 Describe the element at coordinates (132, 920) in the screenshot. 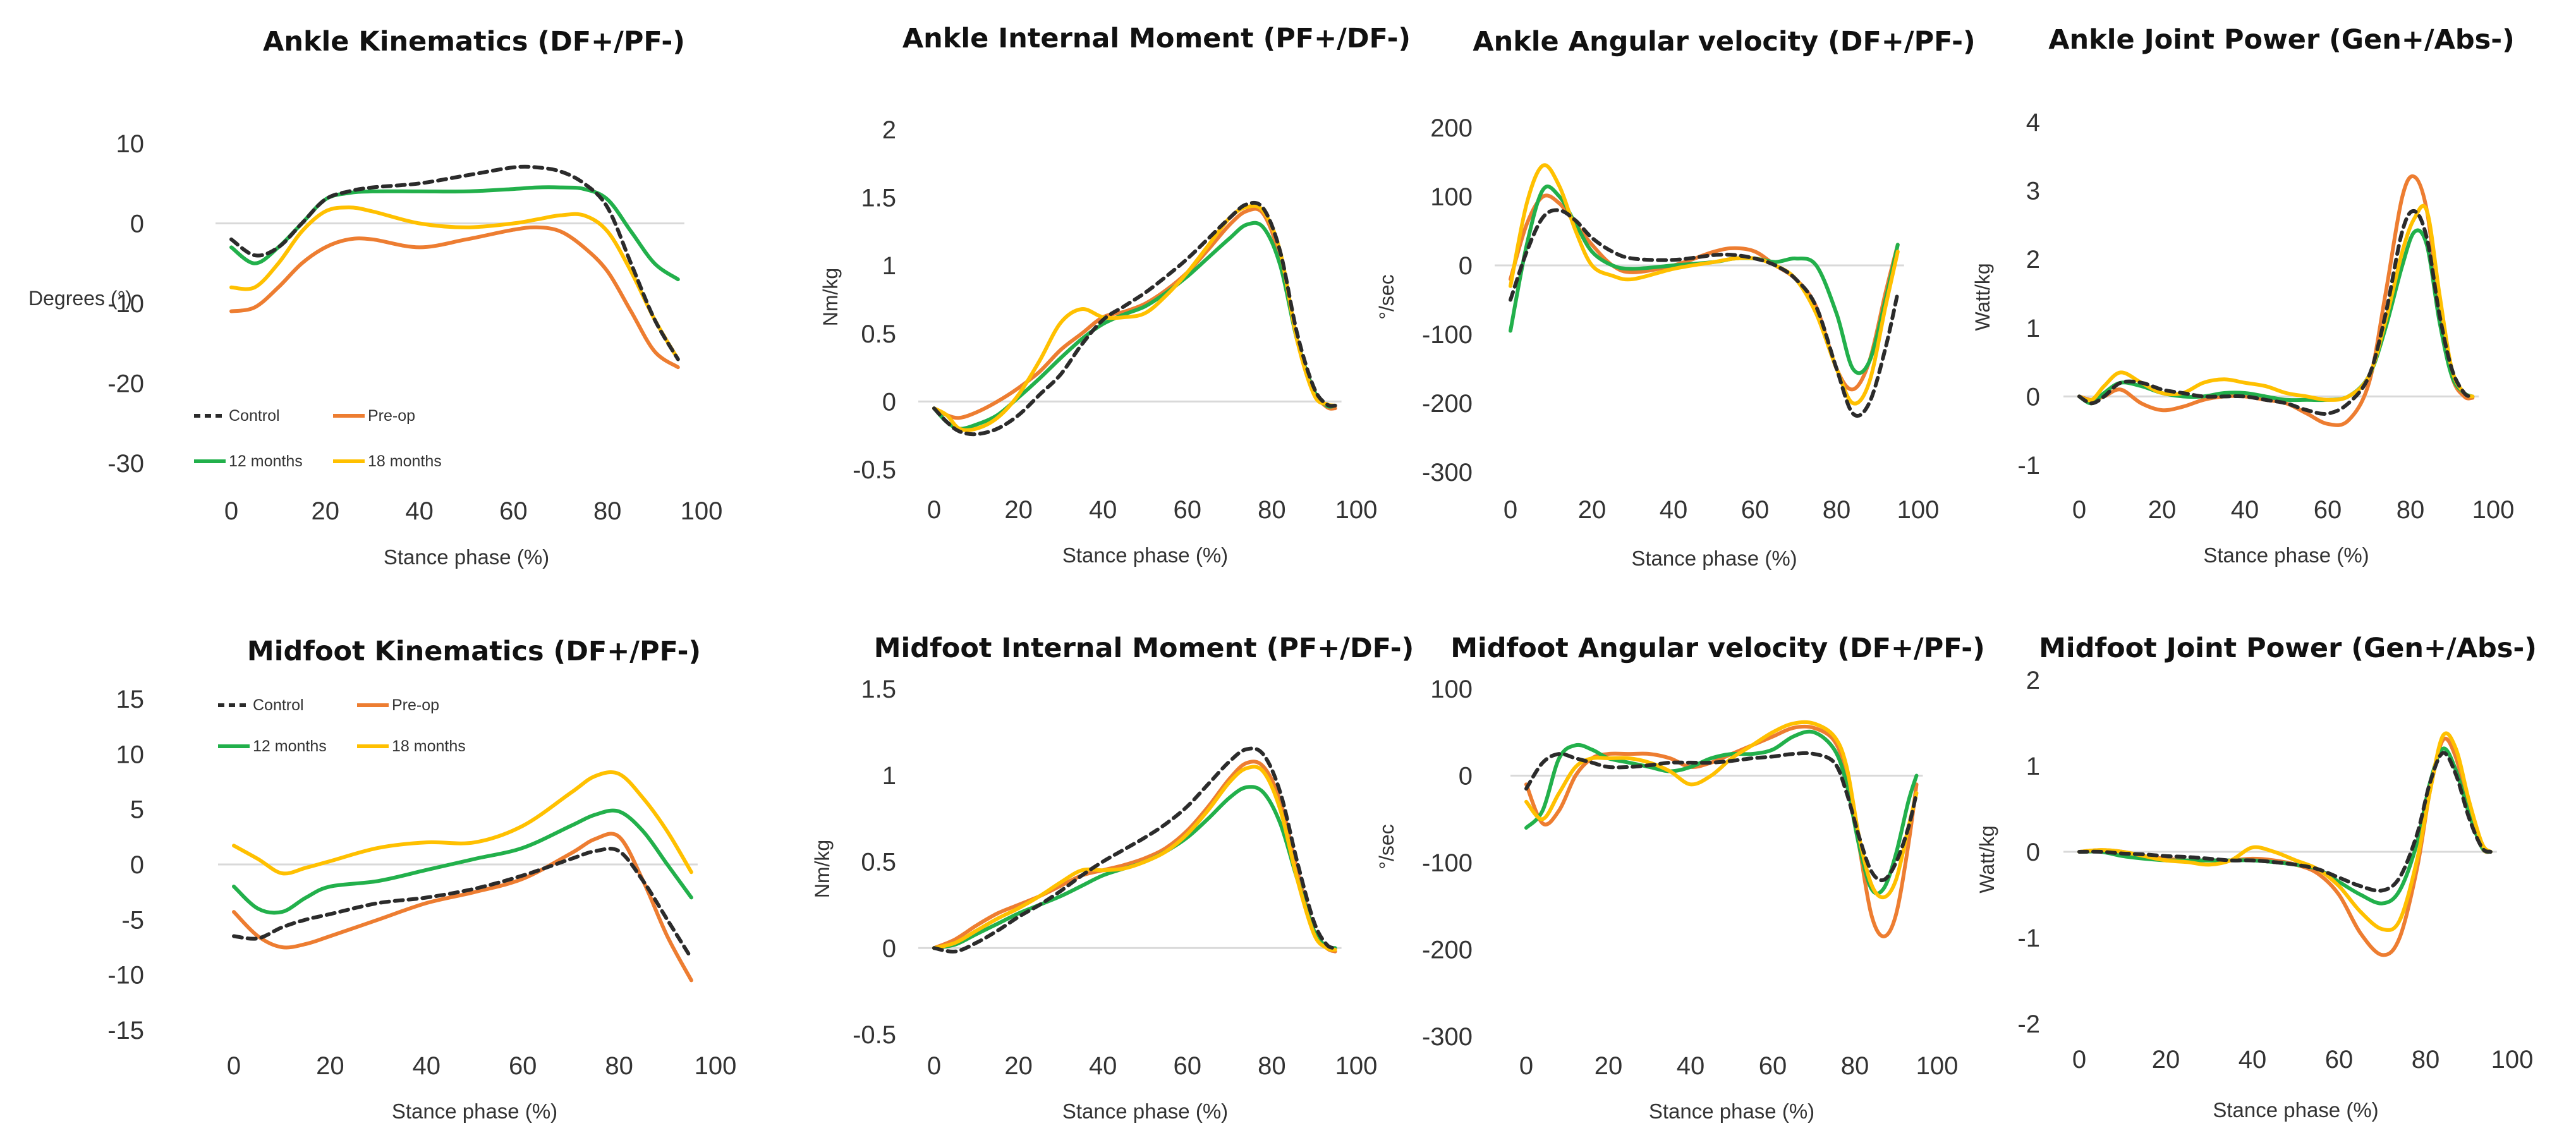

I see `y-tick-label: -5` at that location.